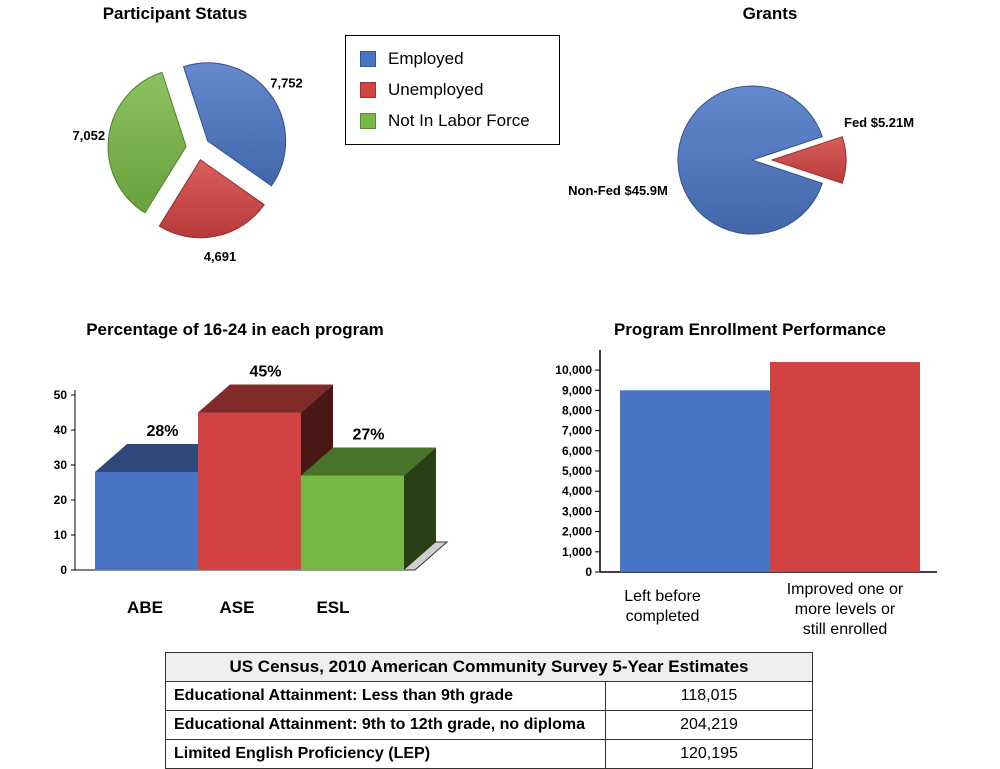 The image size is (1000, 769). Describe the element at coordinates (577, 471) in the screenshot. I see `y-tick-label: 5,000` at that location.